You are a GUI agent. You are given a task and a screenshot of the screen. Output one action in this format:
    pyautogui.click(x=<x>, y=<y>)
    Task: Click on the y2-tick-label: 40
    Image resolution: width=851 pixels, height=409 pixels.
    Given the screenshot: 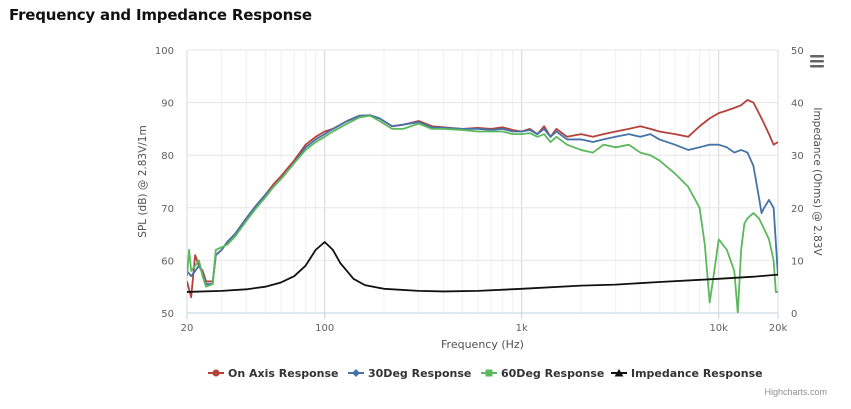 What is the action you would take?
    pyautogui.click(x=797, y=104)
    